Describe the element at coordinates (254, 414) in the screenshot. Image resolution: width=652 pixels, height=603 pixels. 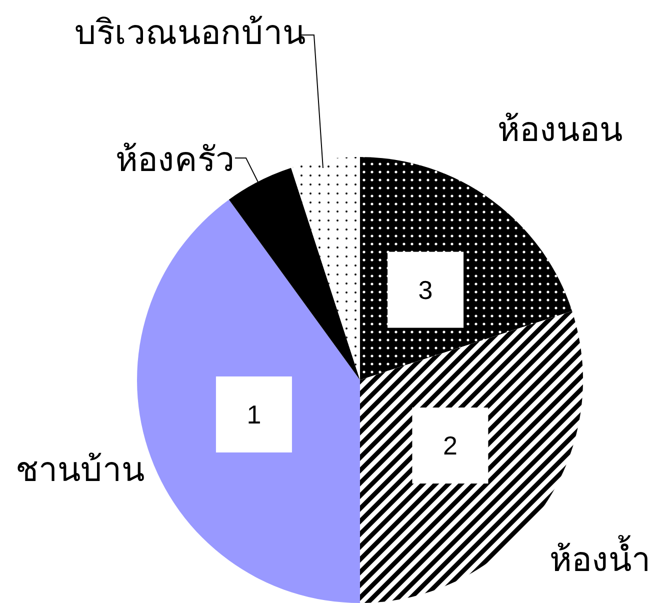
I see `text: 1` at that location.